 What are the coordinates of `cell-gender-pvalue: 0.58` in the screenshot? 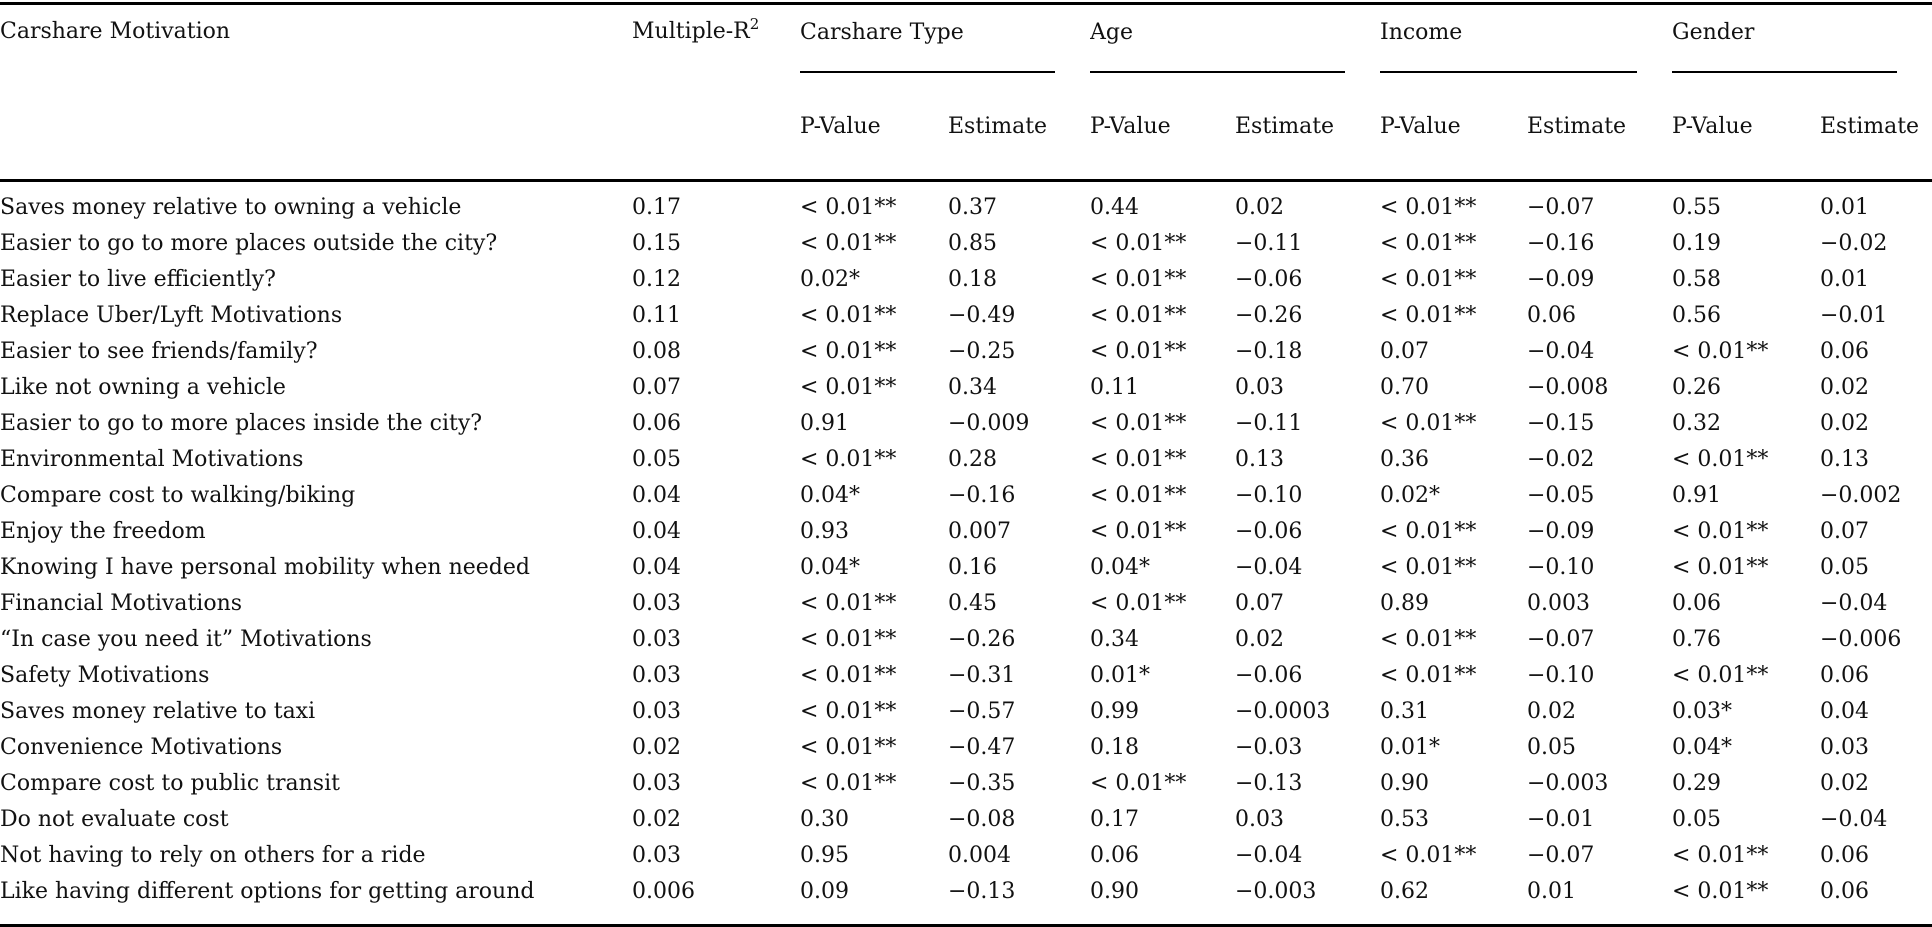 It's located at (1696, 279).